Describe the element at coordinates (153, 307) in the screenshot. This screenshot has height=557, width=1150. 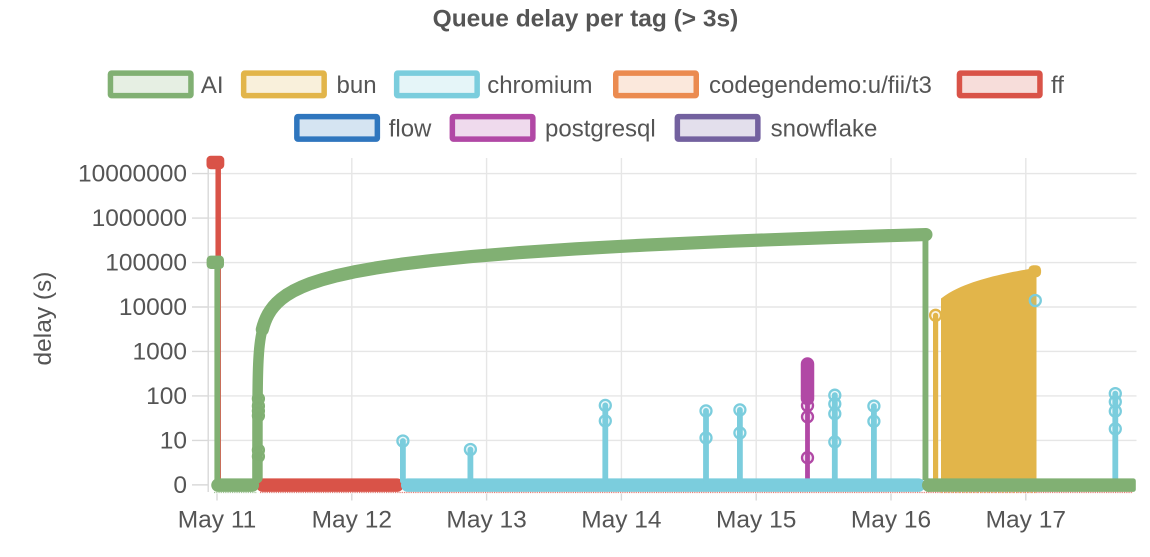
I see `svg-text: 10000` at that location.